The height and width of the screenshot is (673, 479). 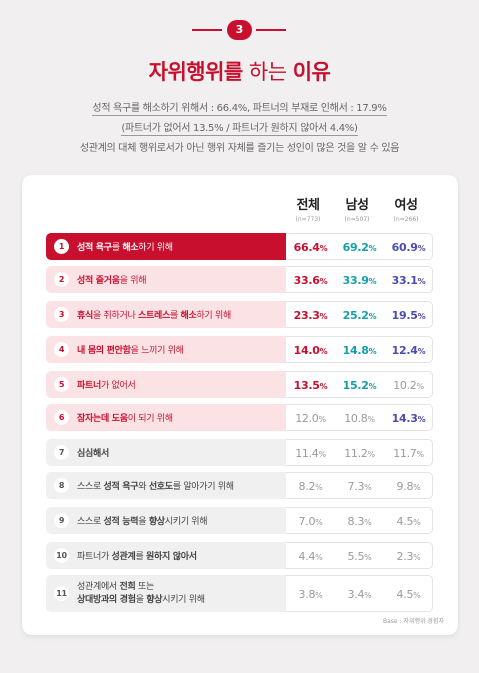 What do you see at coordinates (137, 555) in the screenshot?
I see `reason-text: 파트너가 성관계를 원하지 않아서` at bounding box center [137, 555].